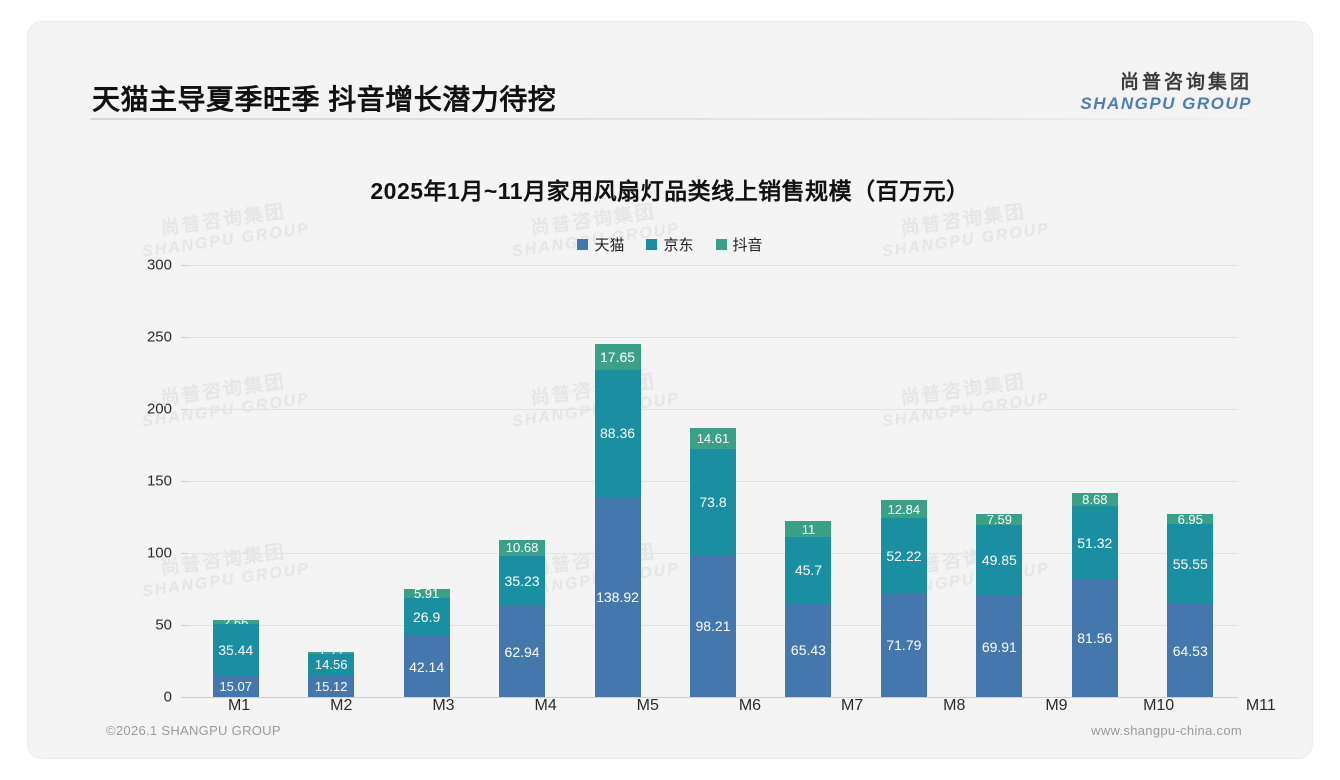 The image size is (1340, 780). Describe the element at coordinates (331, 653) in the screenshot. I see `bar-segment-抖音-M2: 1.77` at that location.